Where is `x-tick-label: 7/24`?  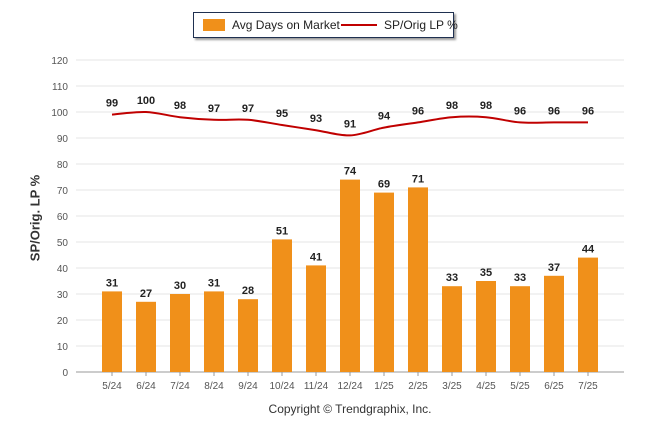 x-tick-label: 7/24 is located at coordinates (180, 386).